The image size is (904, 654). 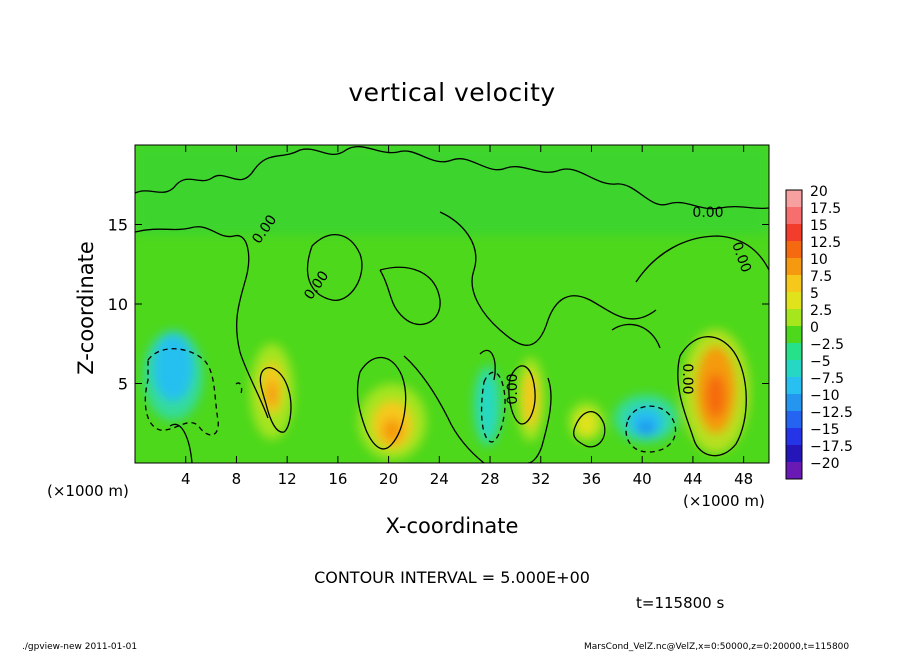 I want to click on contour-interval: CONTOUR INTERVAL = 5.000E+00, so click(x=452, y=577).